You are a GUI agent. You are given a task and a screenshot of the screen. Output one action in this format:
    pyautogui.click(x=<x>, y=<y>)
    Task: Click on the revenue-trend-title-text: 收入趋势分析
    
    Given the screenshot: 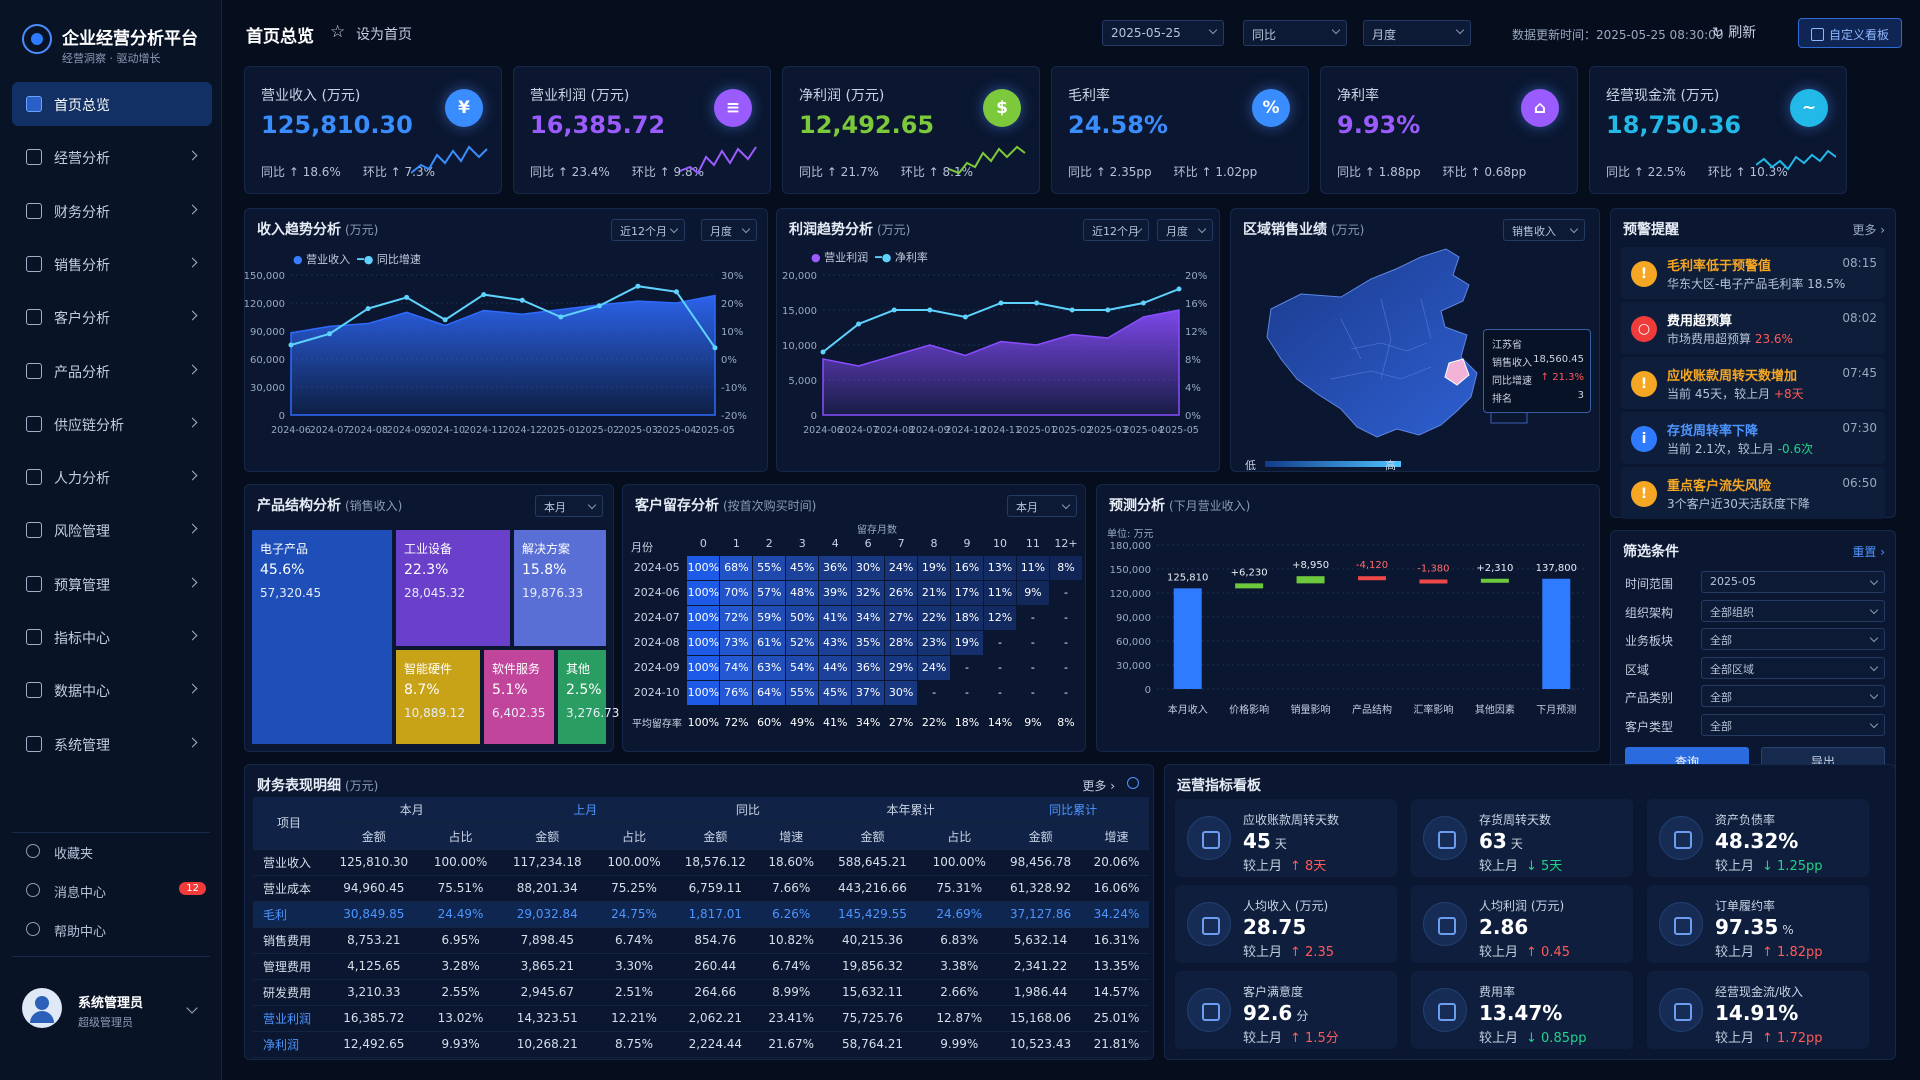 What is the action you would take?
    pyautogui.click(x=299, y=230)
    